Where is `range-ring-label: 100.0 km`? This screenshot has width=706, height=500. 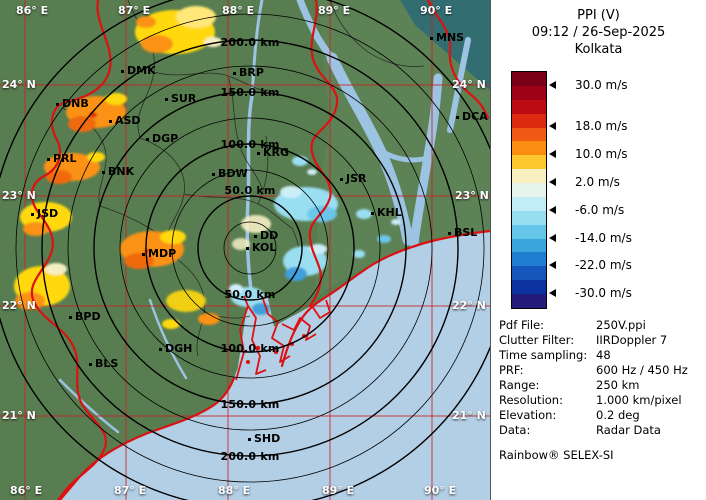 range-ring-label: 100.0 km is located at coordinates (250, 348).